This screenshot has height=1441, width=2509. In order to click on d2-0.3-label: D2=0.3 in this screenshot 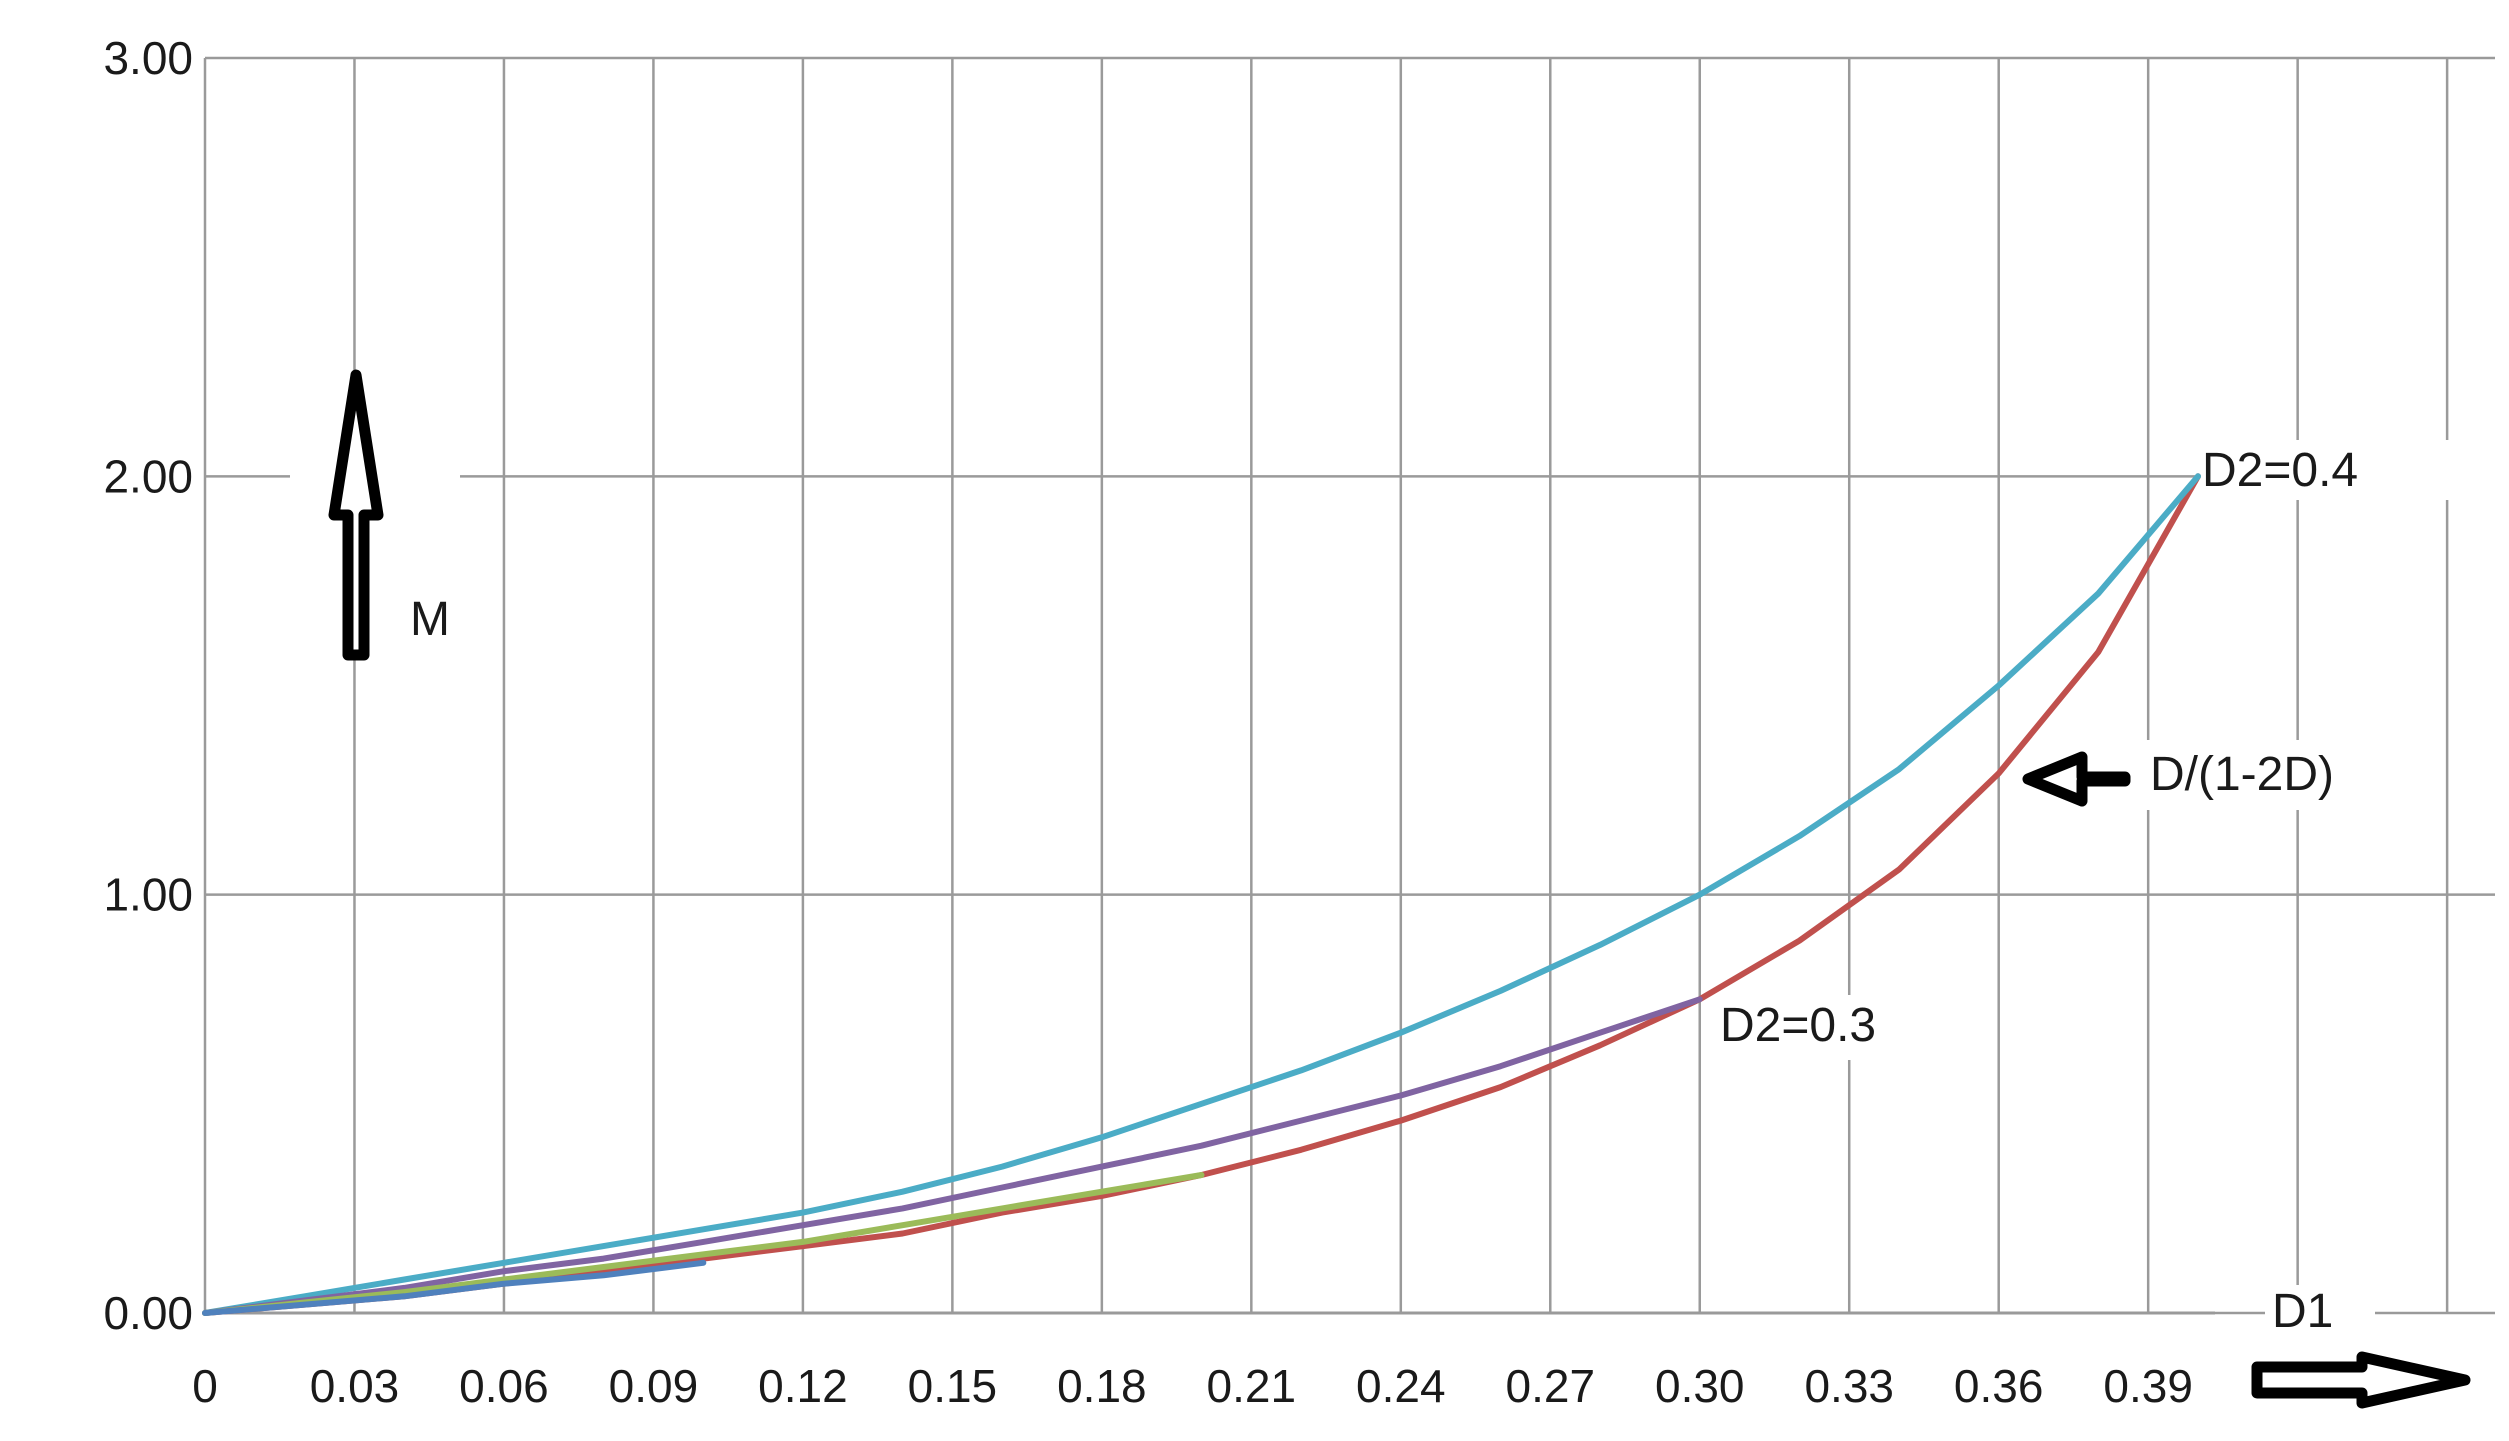, I will do `click(1798, 1025)`.